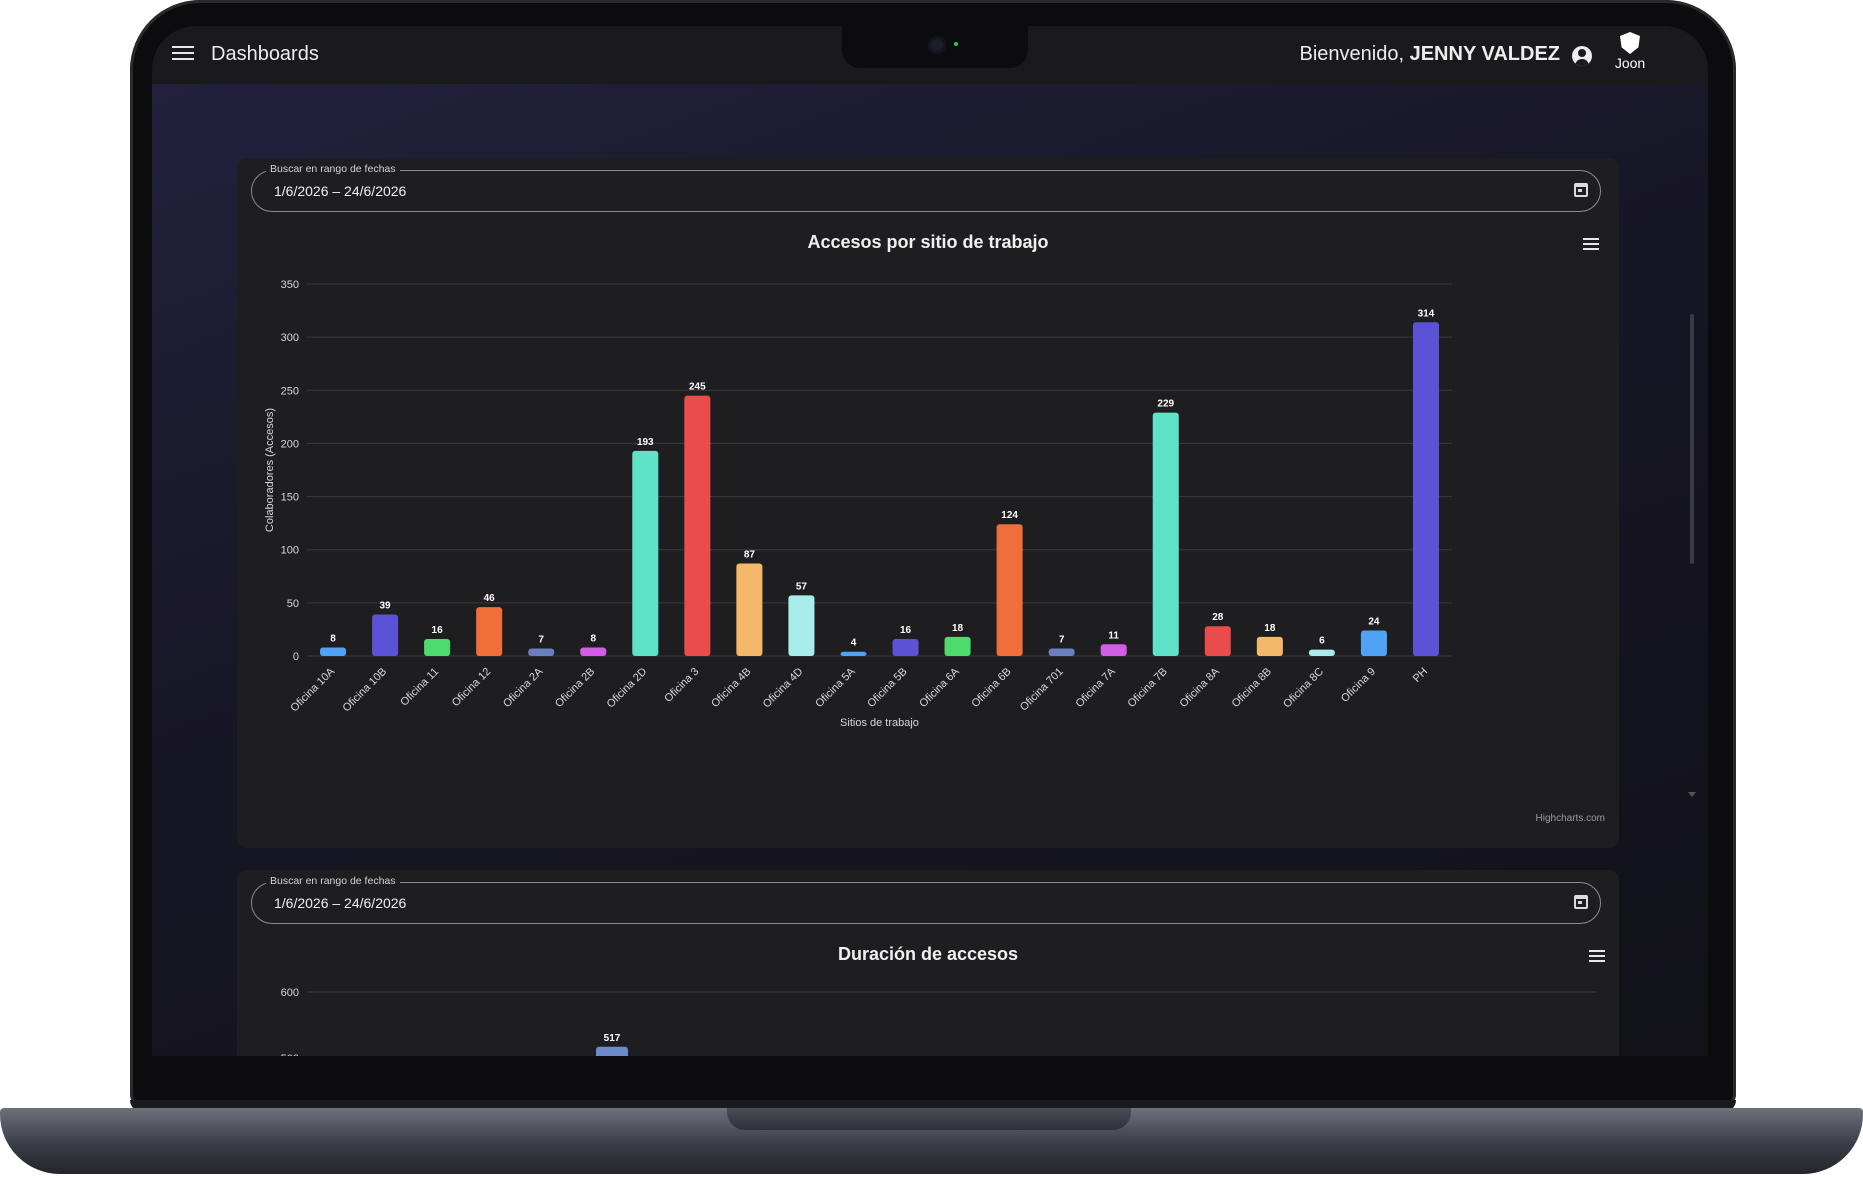 This screenshot has width=1863, height=1177. I want to click on data-label: 7, so click(541, 640).